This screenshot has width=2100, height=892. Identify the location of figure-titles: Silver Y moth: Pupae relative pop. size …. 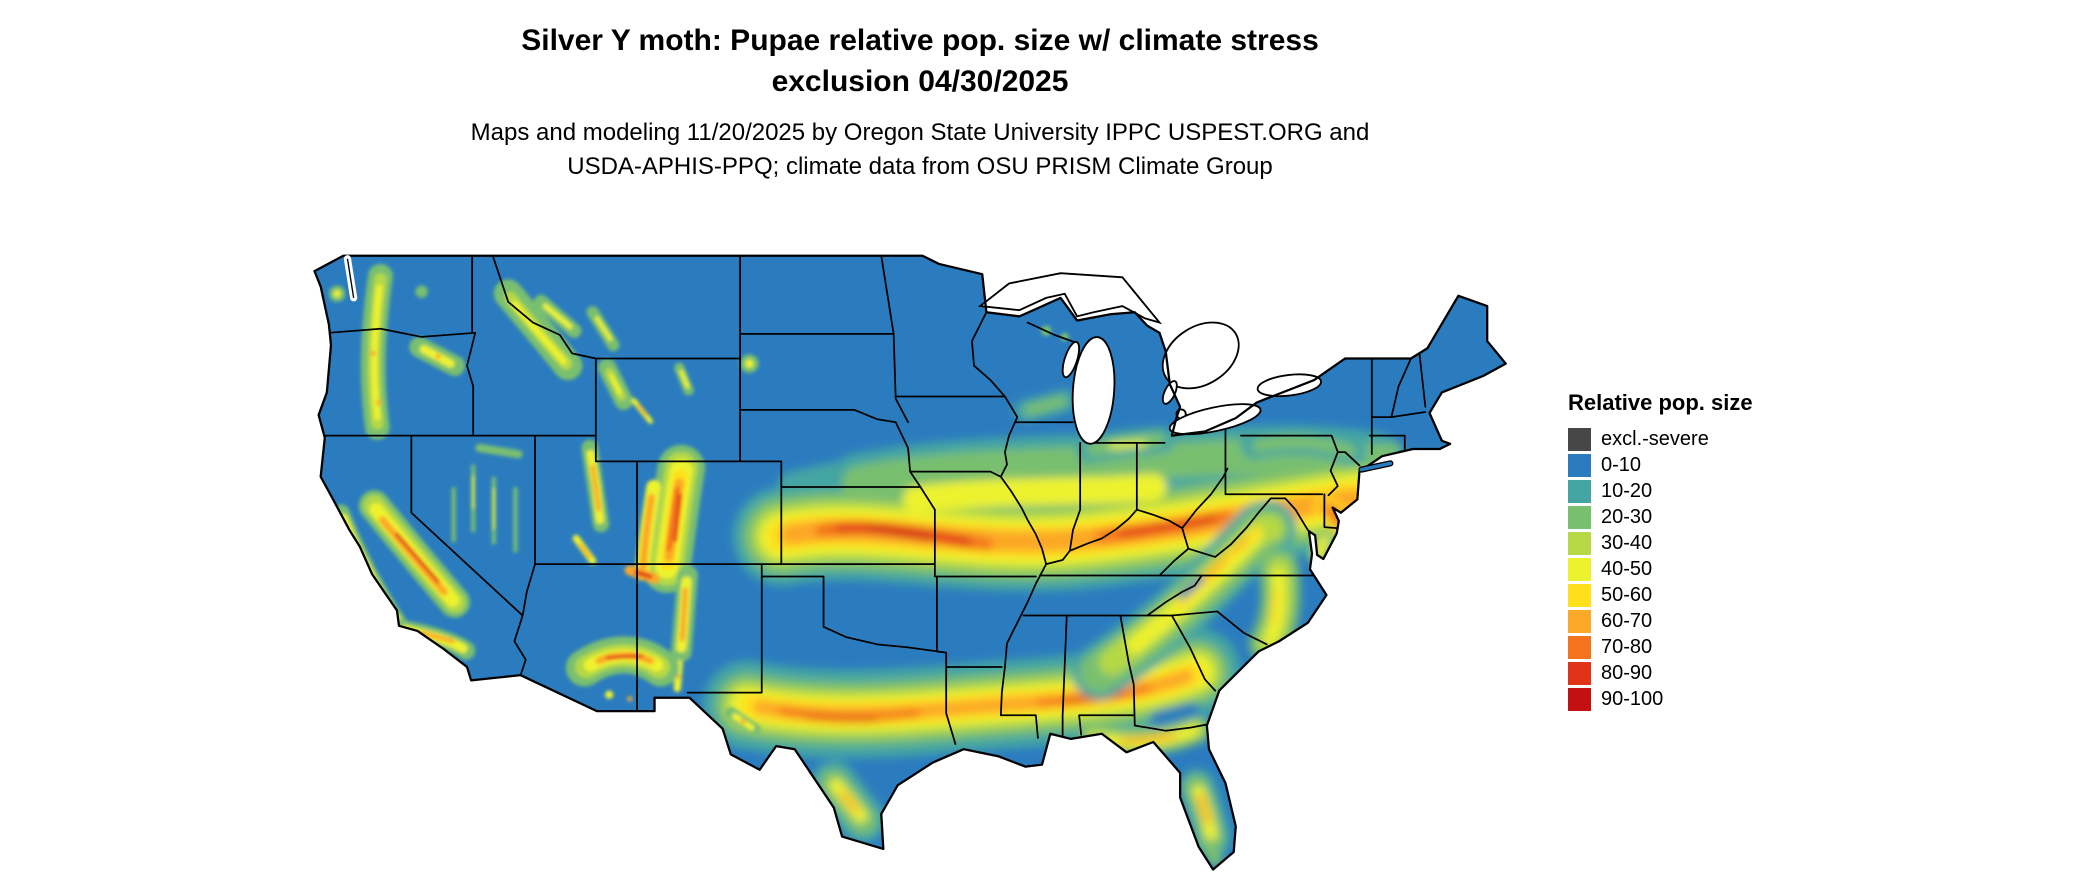
(920, 102).